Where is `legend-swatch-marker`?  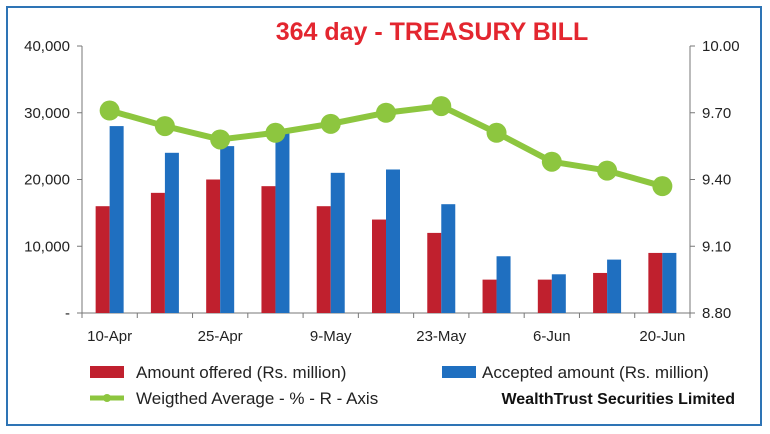 legend-swatch-marker is located at coordinates (107, 398).